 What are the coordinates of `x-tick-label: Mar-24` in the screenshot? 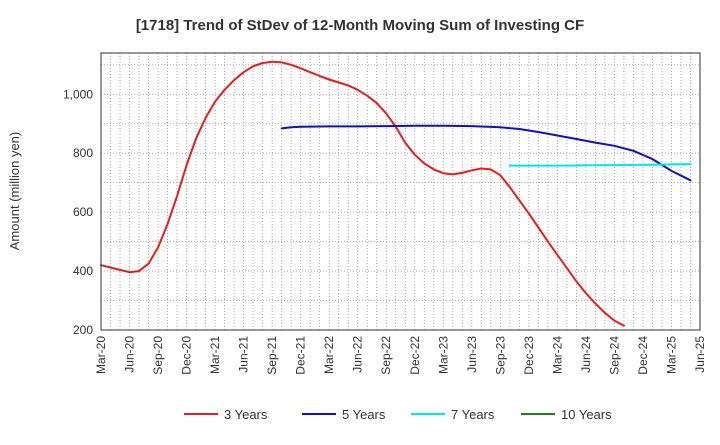 It's located at (557, 355).